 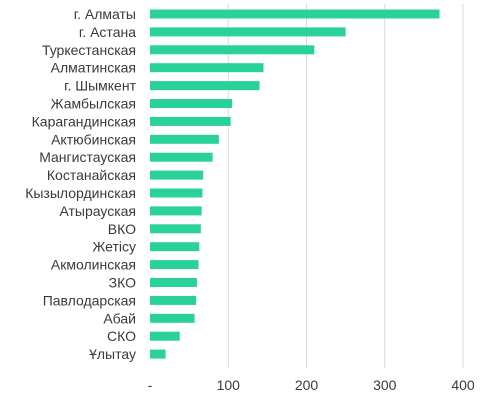 What do you see at coordinates (229, 385) in the screenshot?
I see `x-tick-label-1: 100` at bounding box center [229, 385].